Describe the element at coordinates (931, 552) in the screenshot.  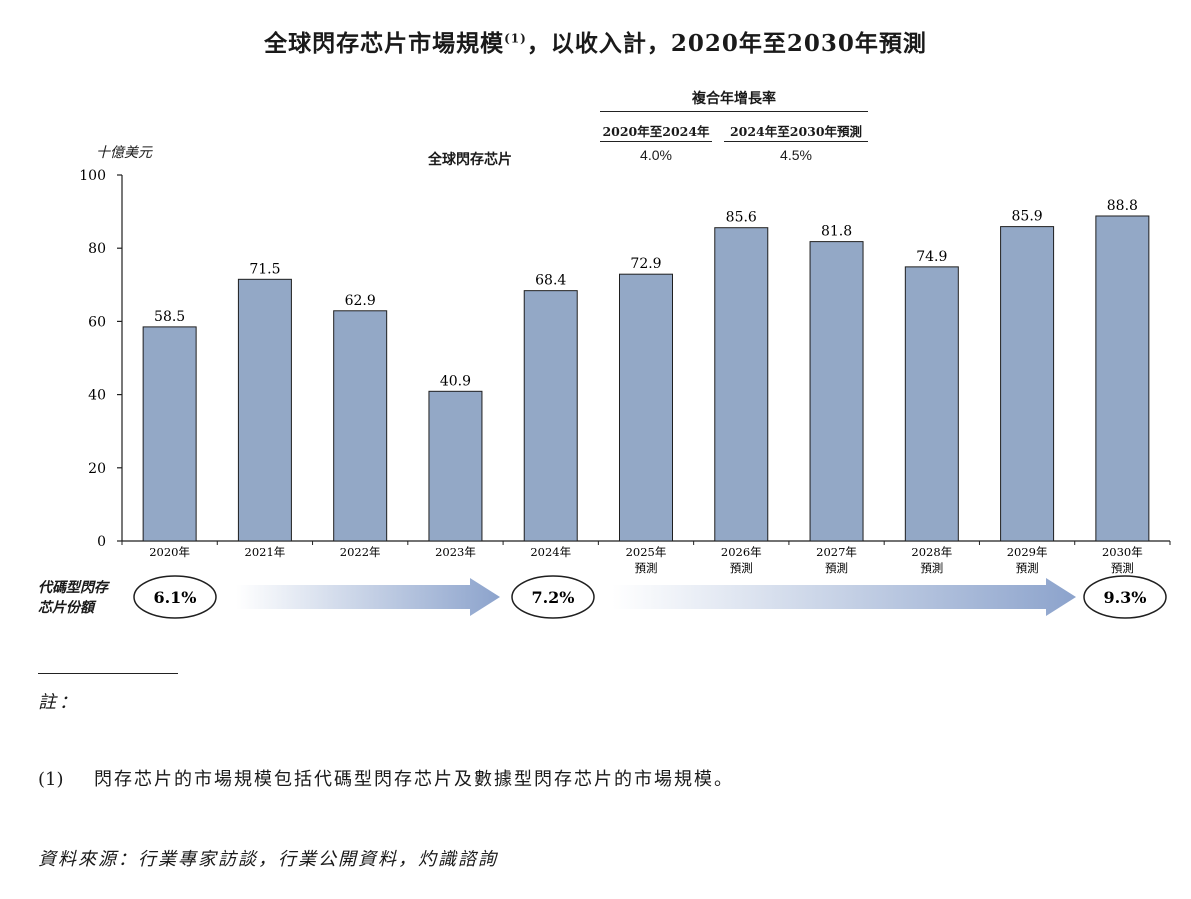
I see `x-tick-label: 2028年` at that location.